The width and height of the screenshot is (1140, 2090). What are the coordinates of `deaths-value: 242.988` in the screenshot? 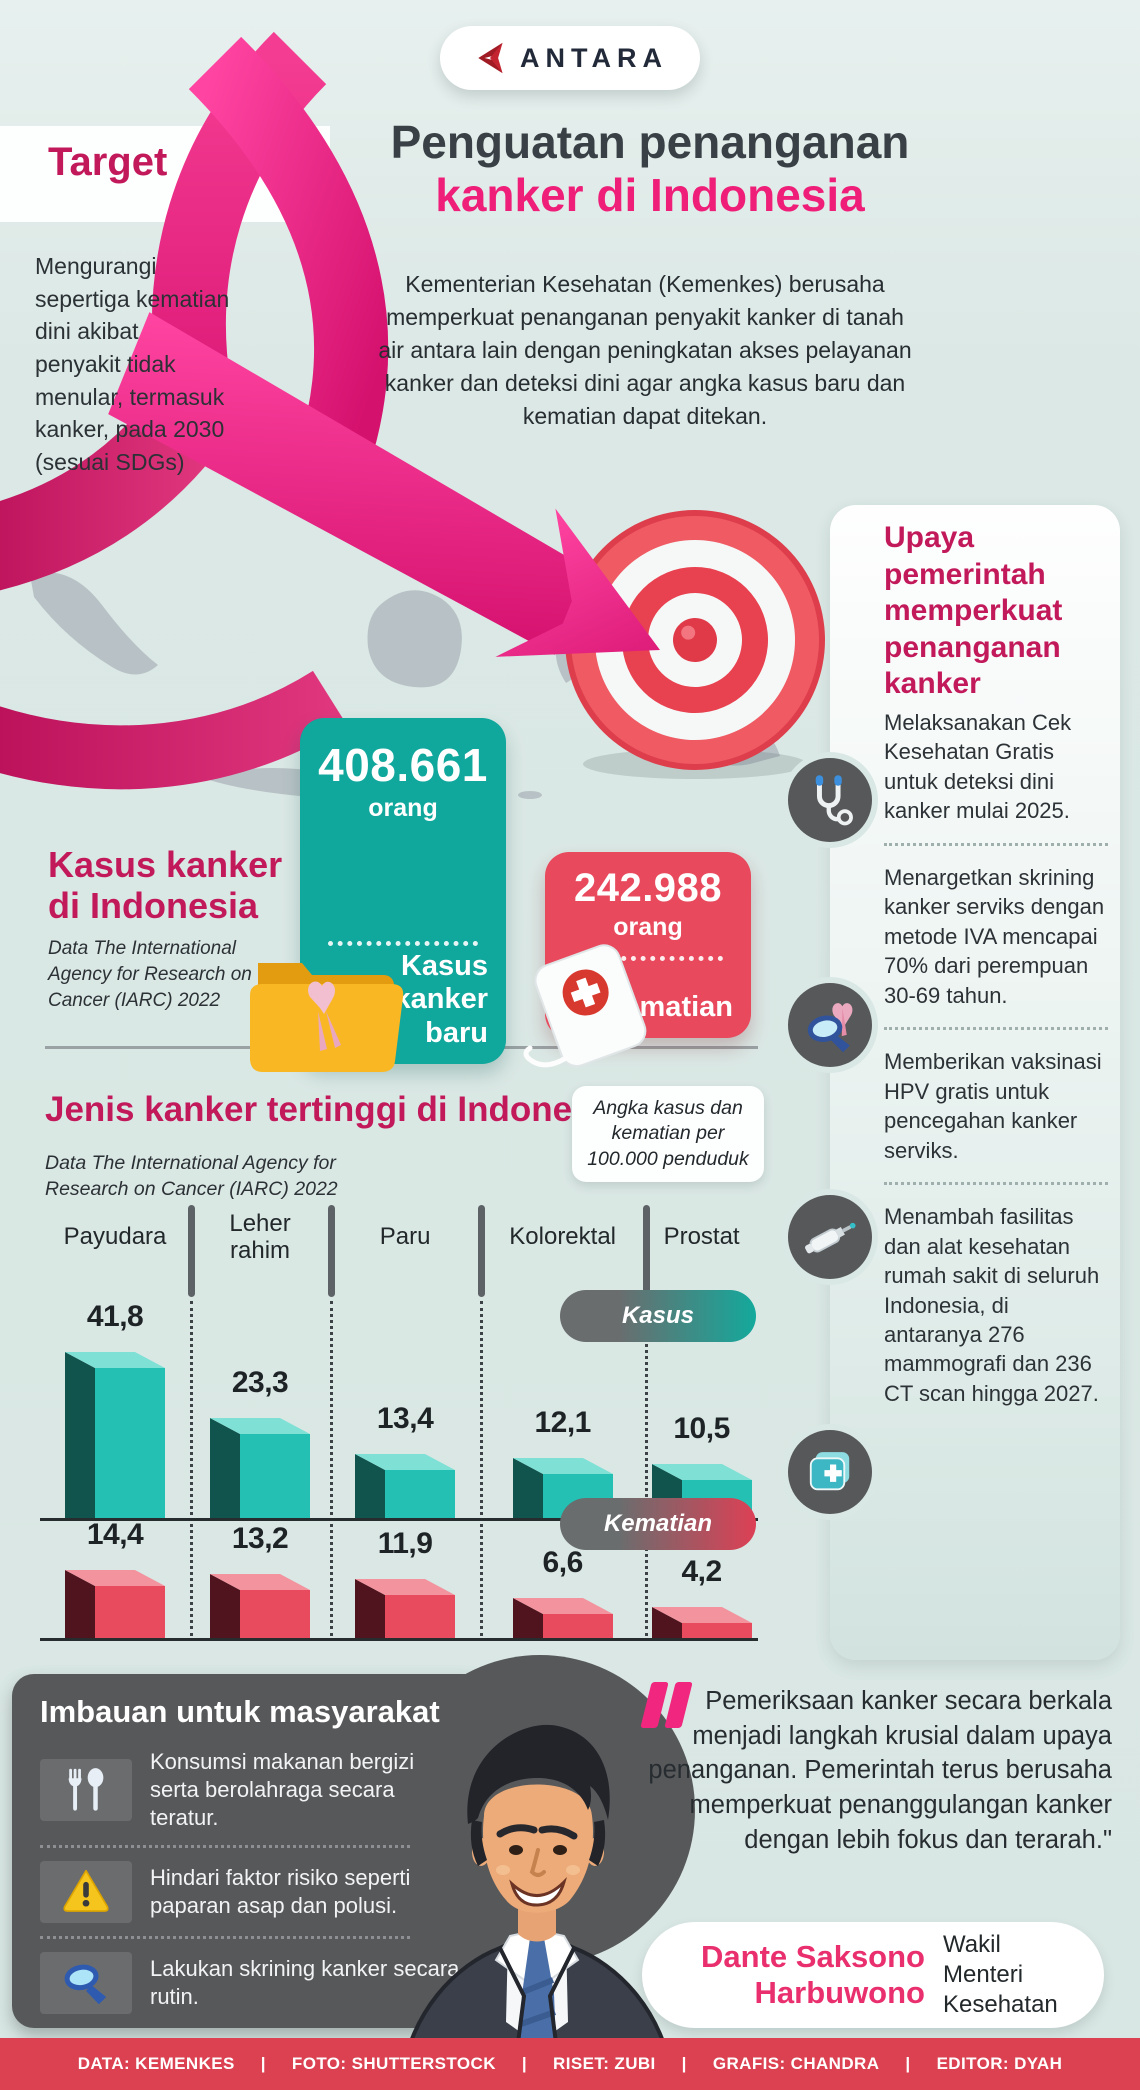 It's located at (648, 888).